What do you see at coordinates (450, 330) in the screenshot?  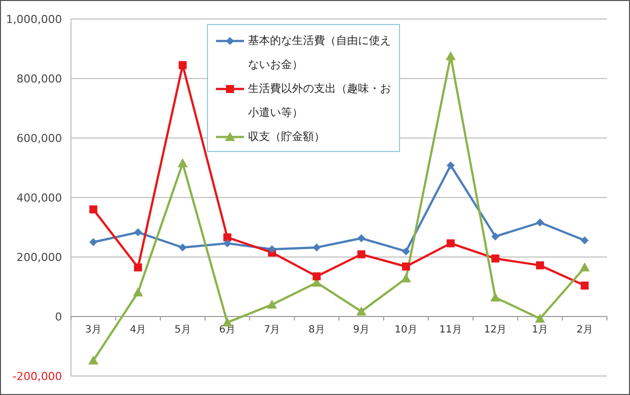 I see `x-tick-label: 11月` at bounding box center [450, 330].